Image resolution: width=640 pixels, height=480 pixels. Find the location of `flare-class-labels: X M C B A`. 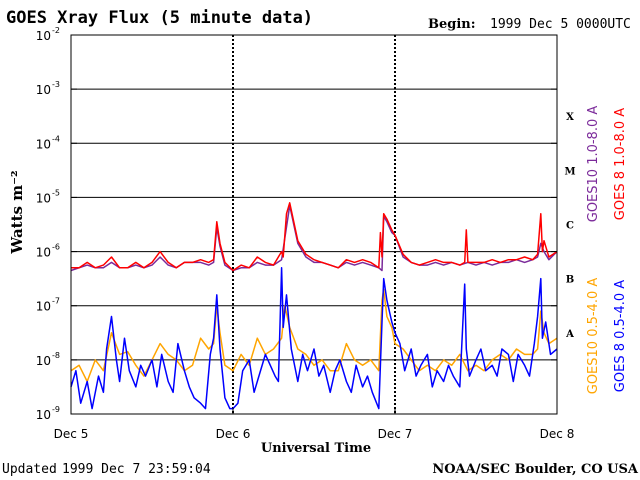

flare-class-labels: X M C B A is located at coordinates (569, 226).